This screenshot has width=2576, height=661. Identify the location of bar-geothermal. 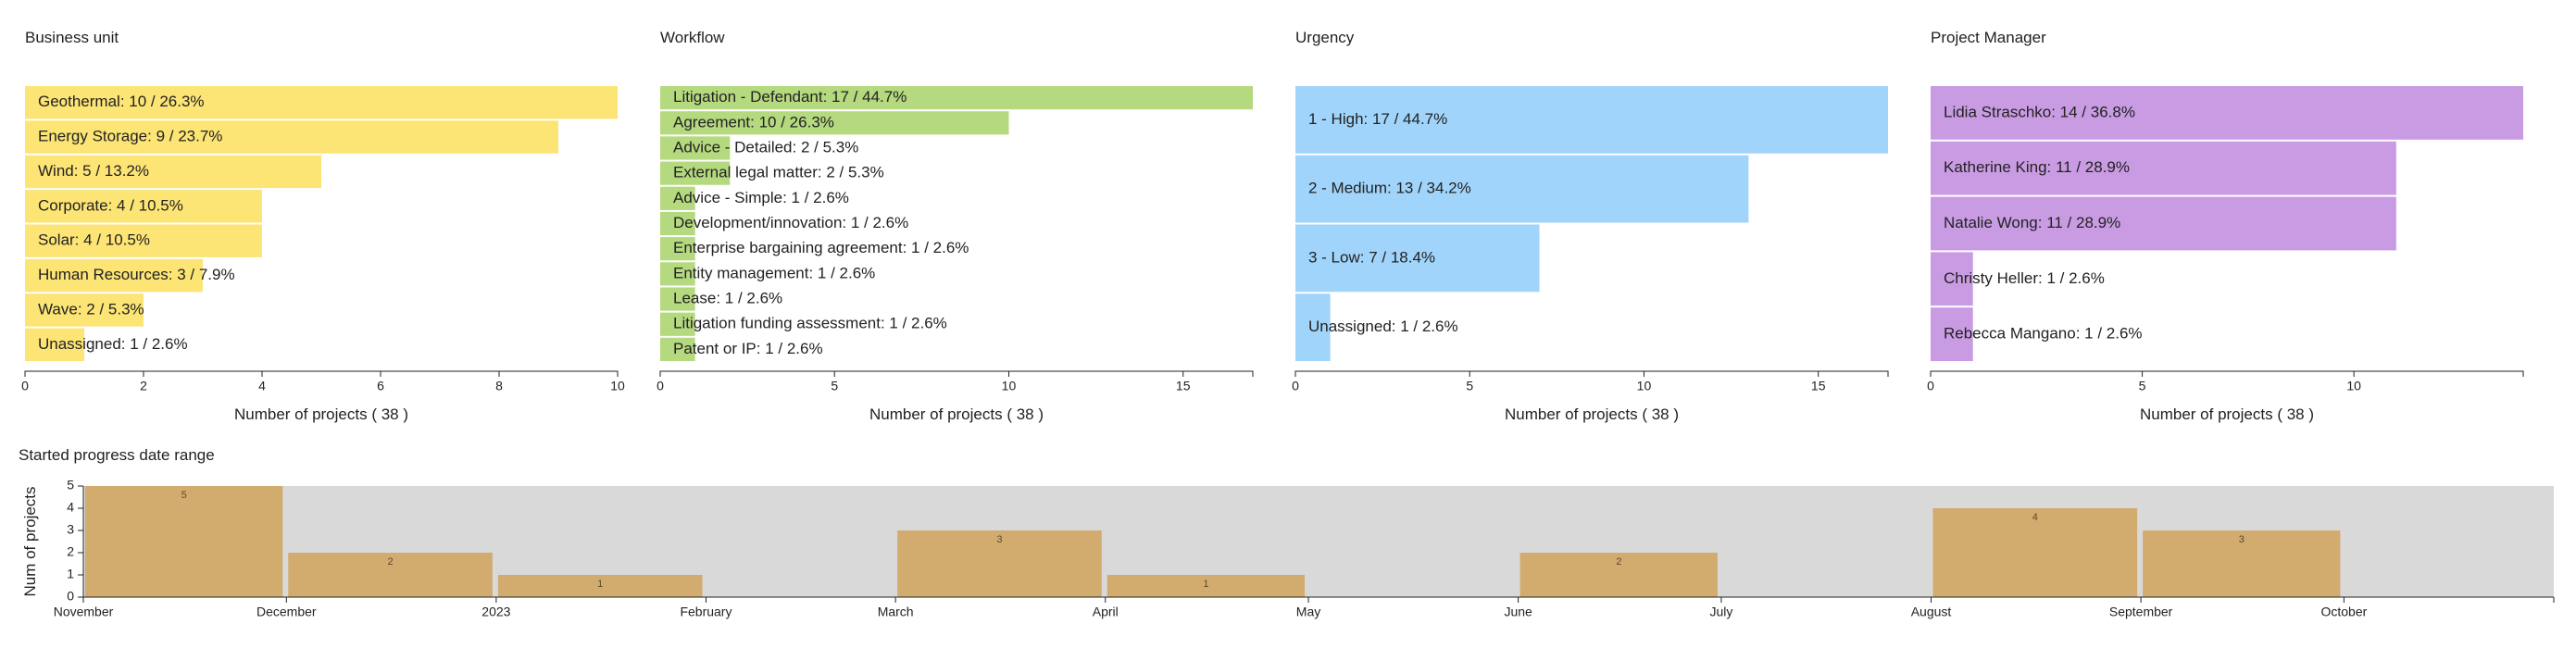
(321, 102).